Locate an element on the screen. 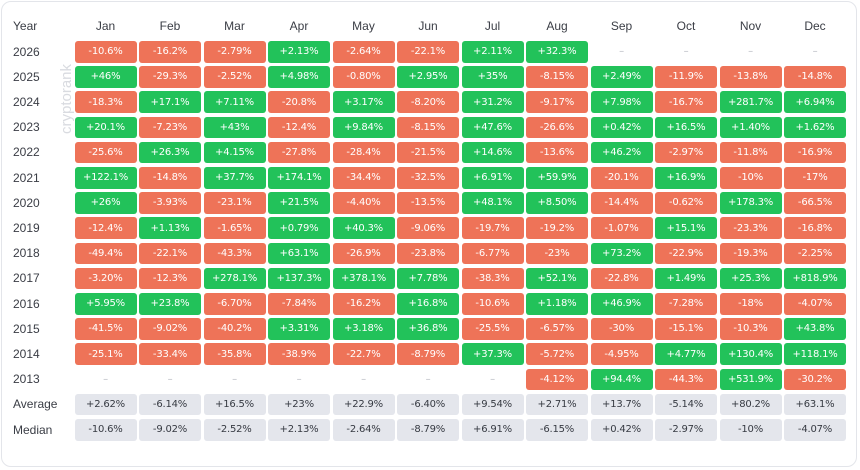 This screenshot has height=470, width=860. return-cell: +2.13% is located at coordinates (299, 52).